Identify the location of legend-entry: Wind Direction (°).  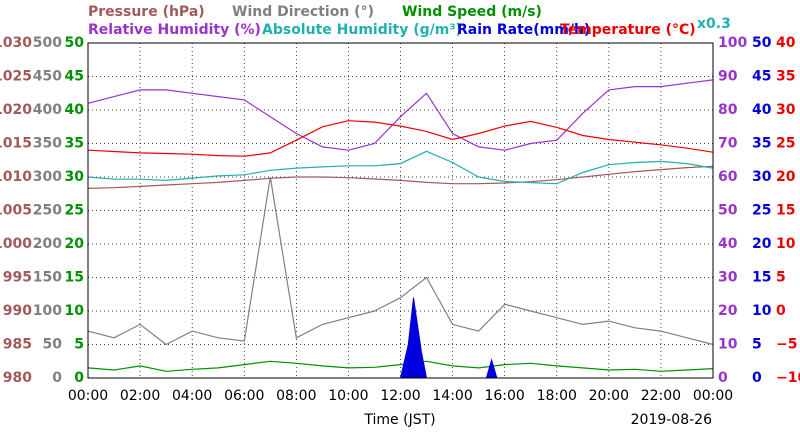
(303, 12).